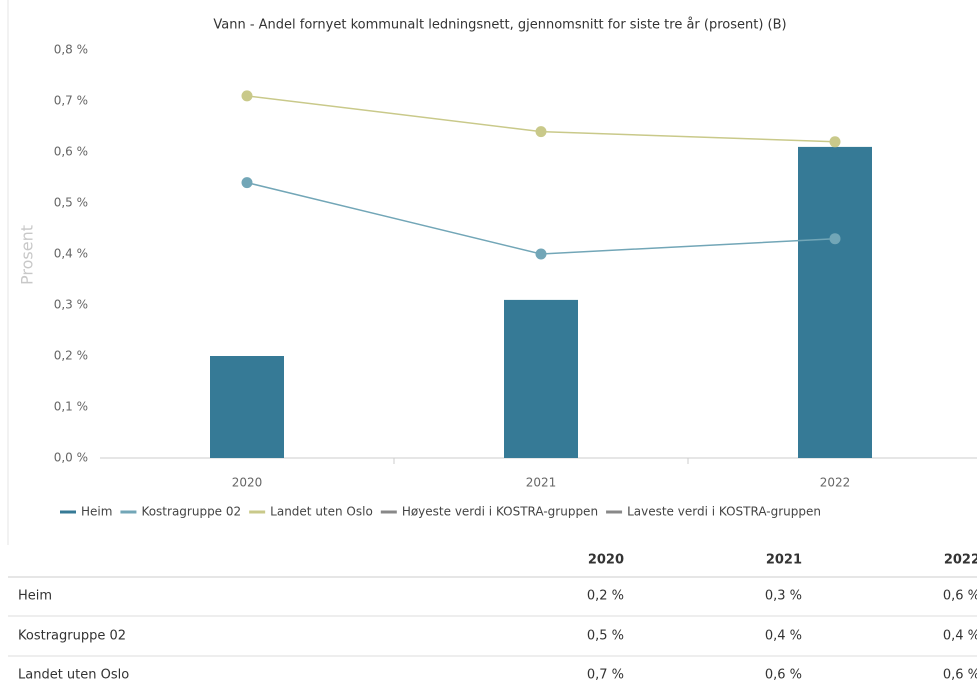 This screenshot has width=977, height=688. I want to click on table-header: 2021, so click(784, 560).